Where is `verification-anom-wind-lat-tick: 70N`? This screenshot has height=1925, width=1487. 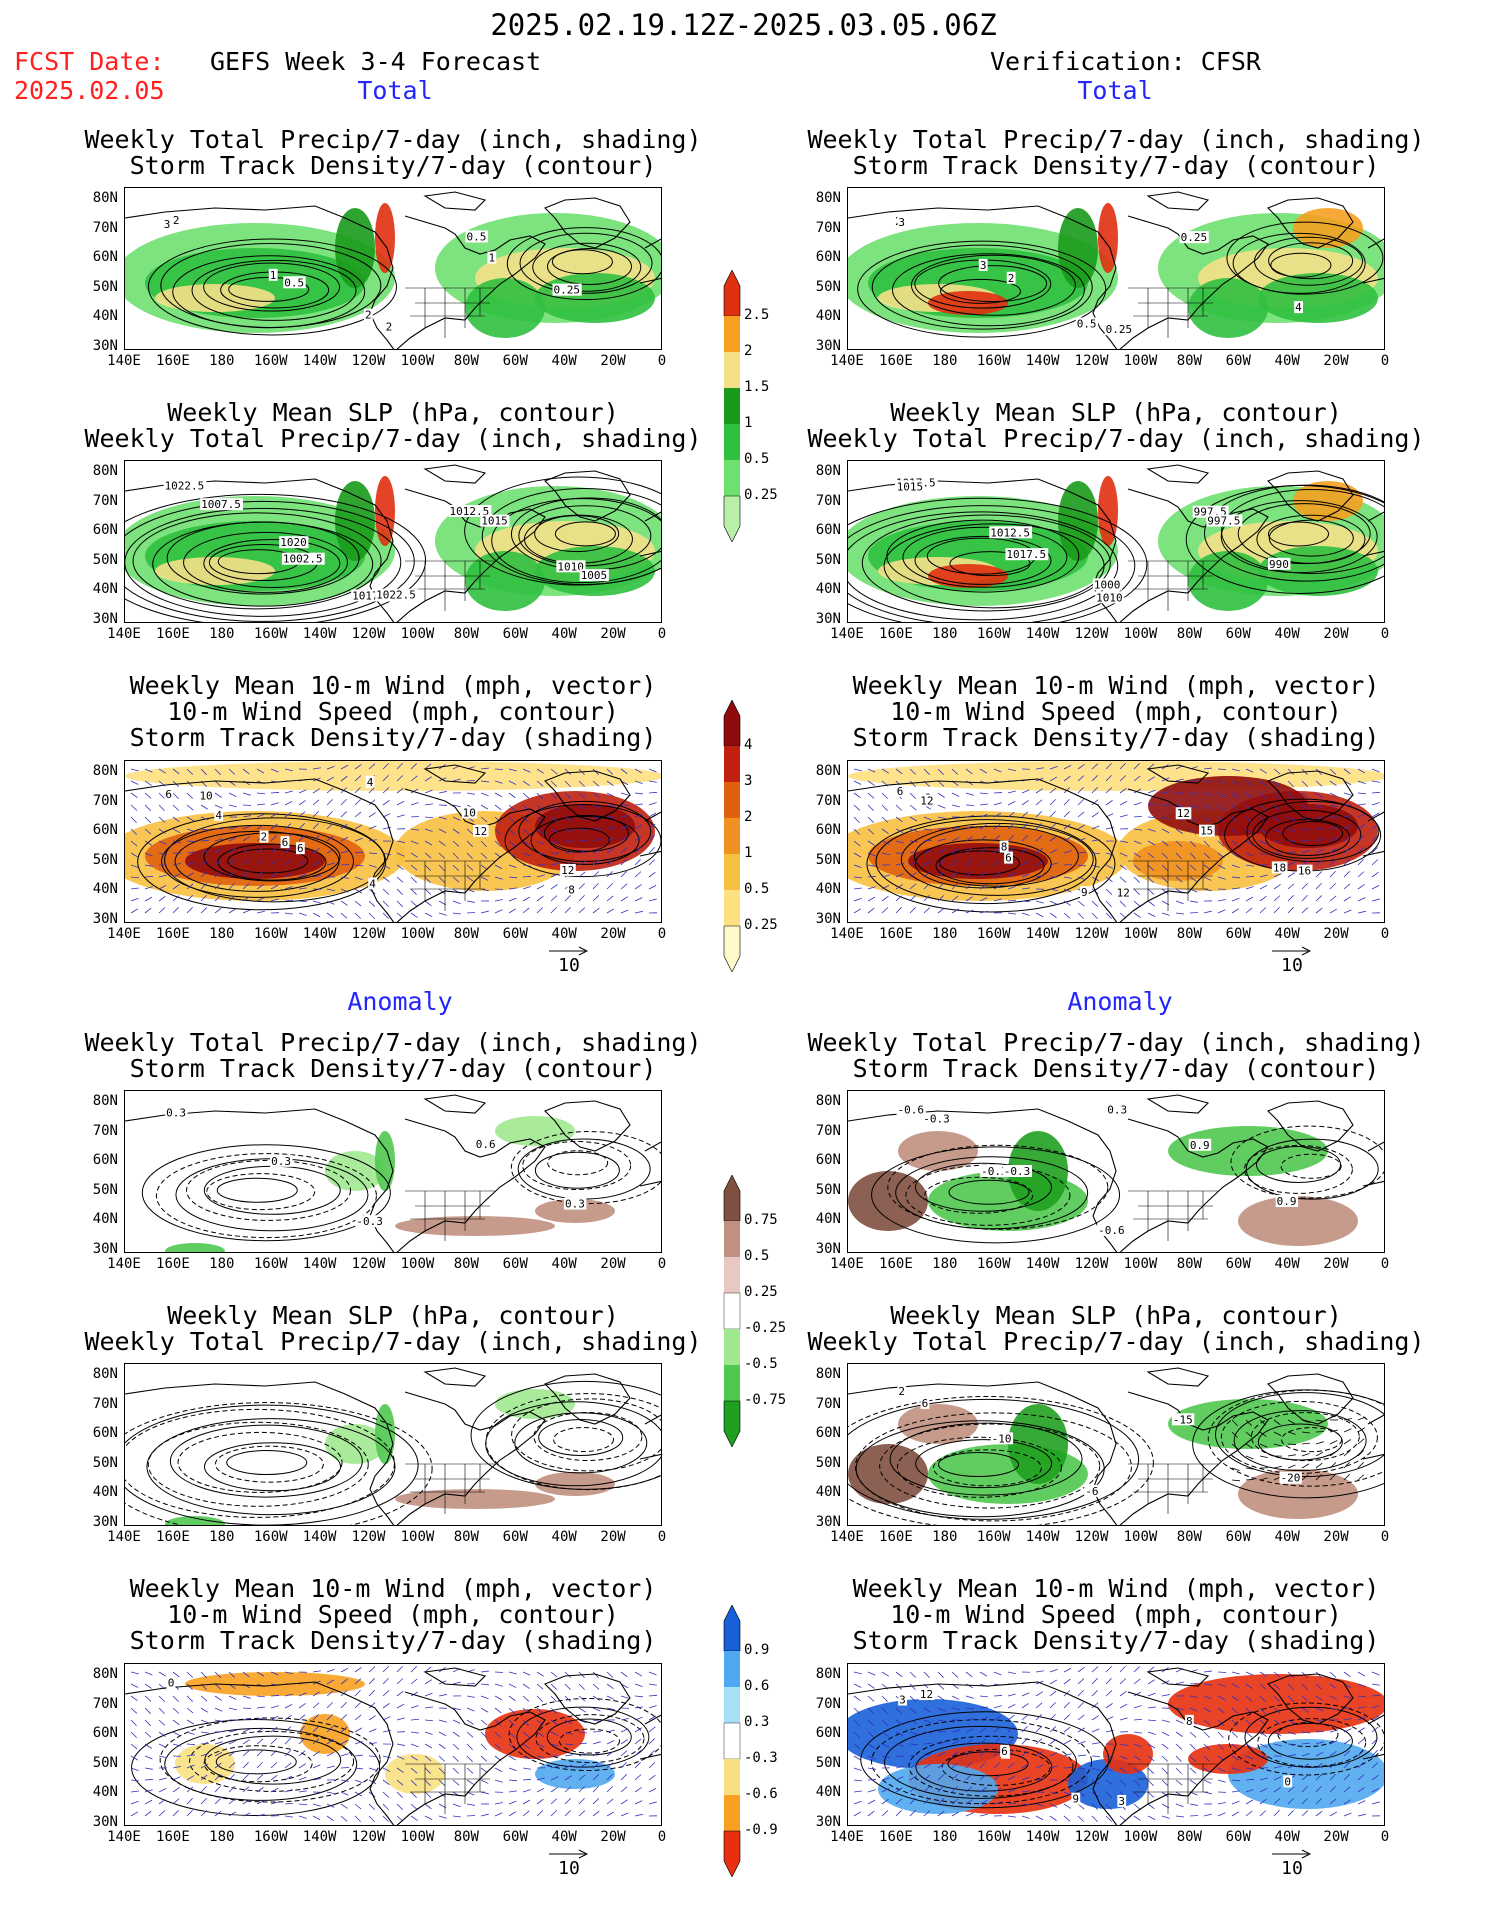 verification-anom-wind-lat-tick: 70N is located at coordinates (828, 1703).